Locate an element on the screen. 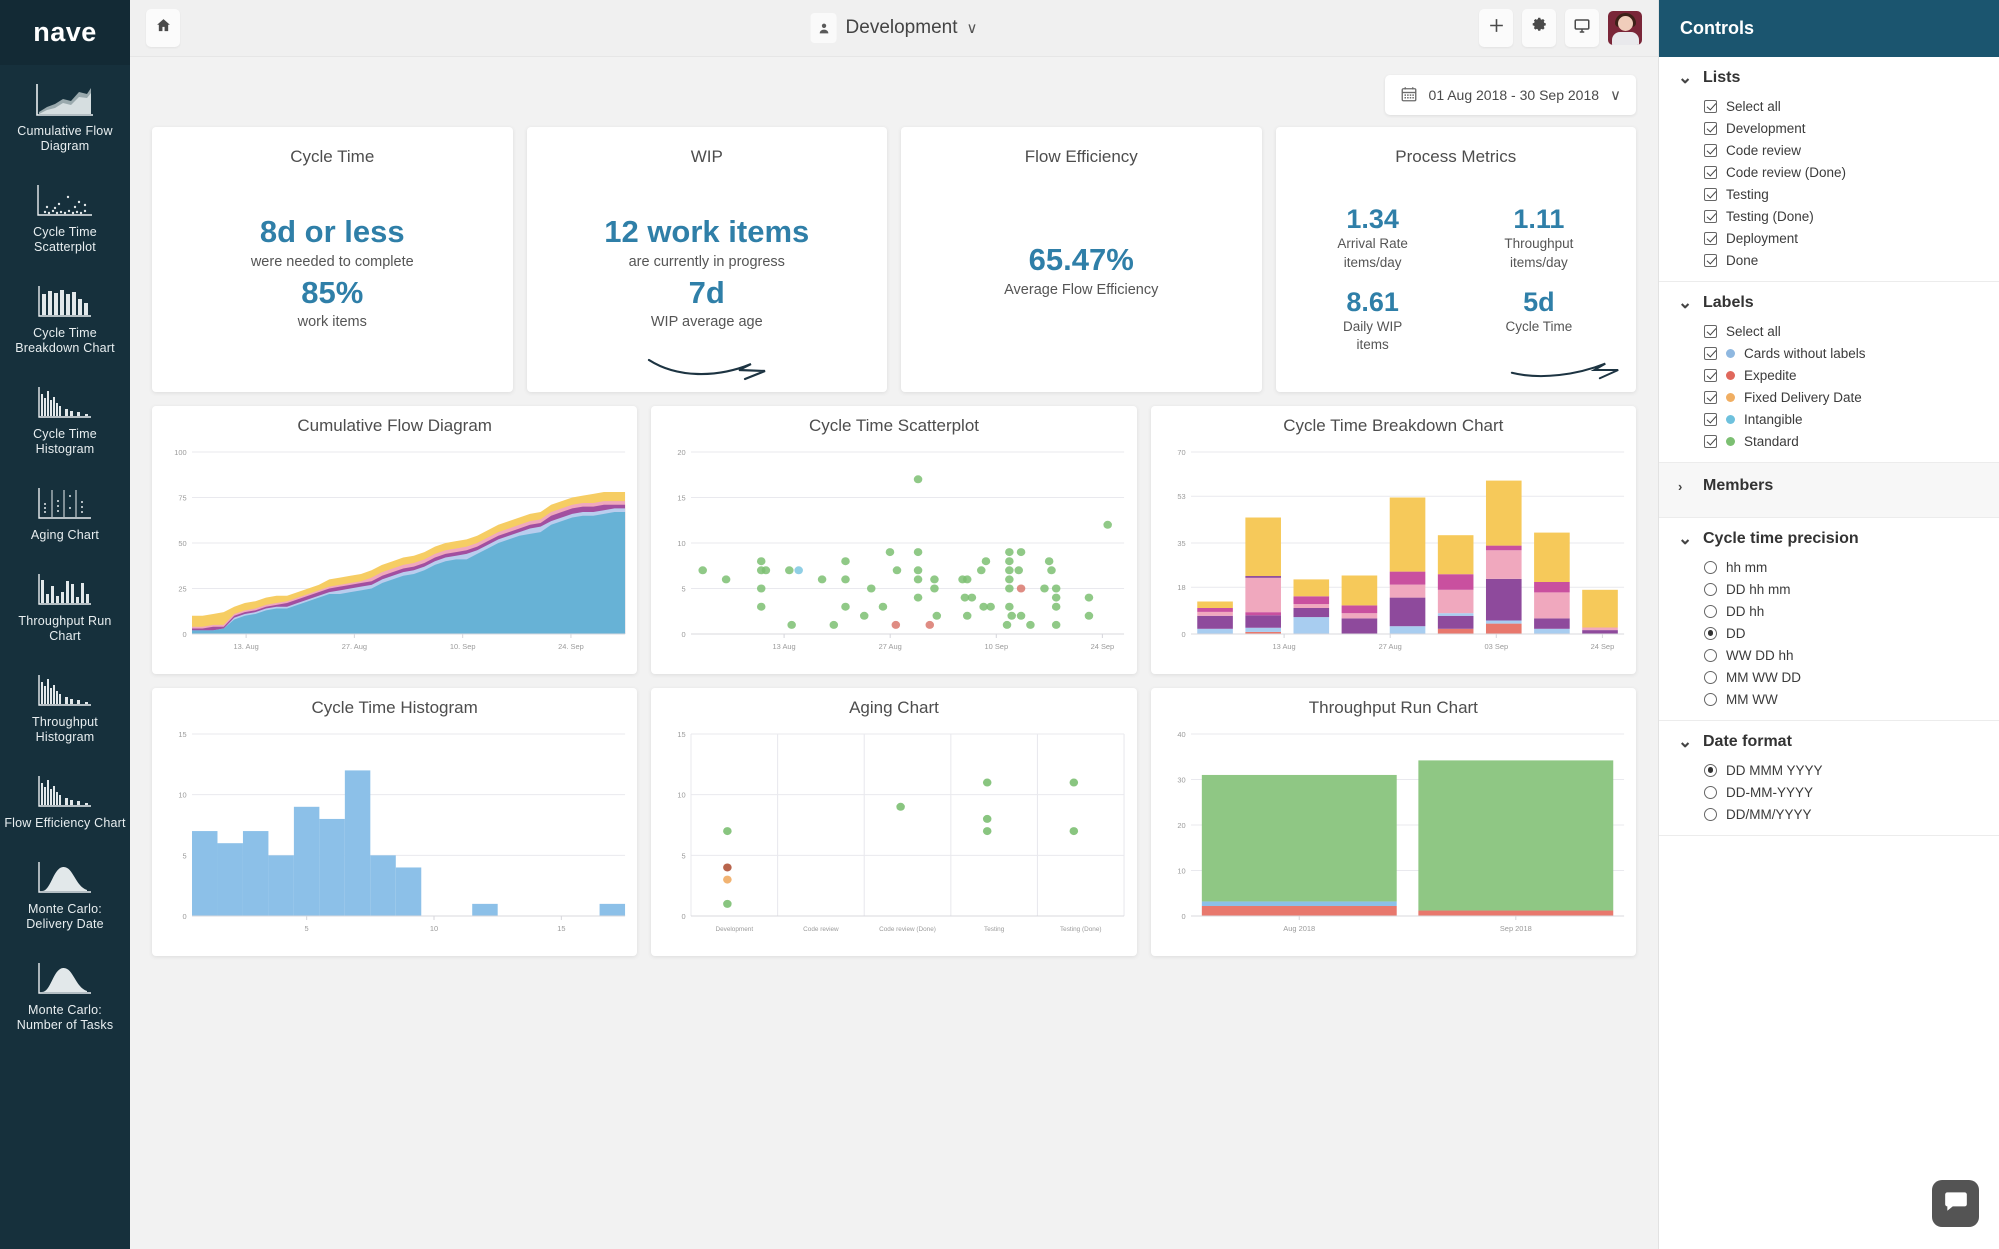 This screenshot has width=1999, height=1249. sidebar-item-cycle-time-scatterplot: Cycle Time Scatterplot is located at coordinates (65, 216).